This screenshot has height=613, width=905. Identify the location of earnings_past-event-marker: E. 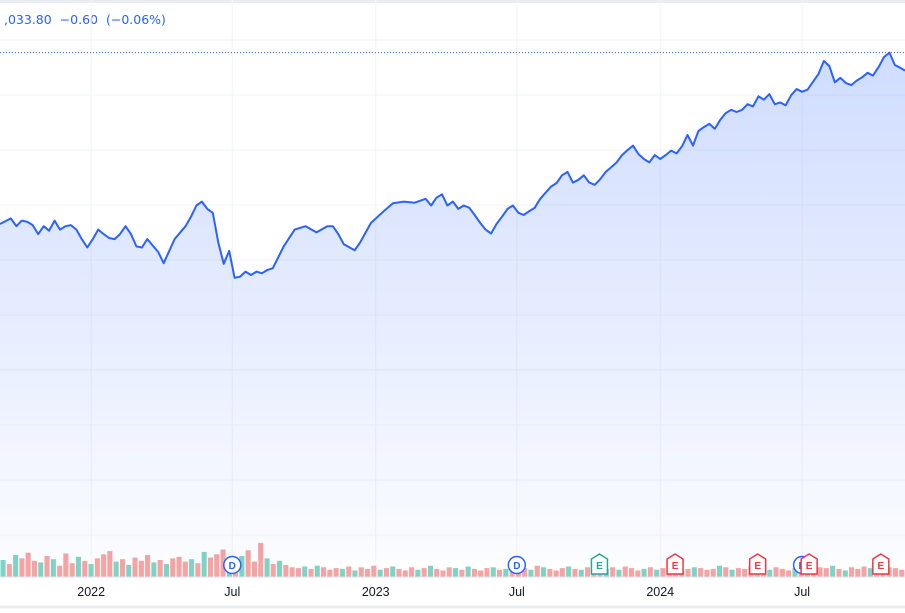
(599, 564).